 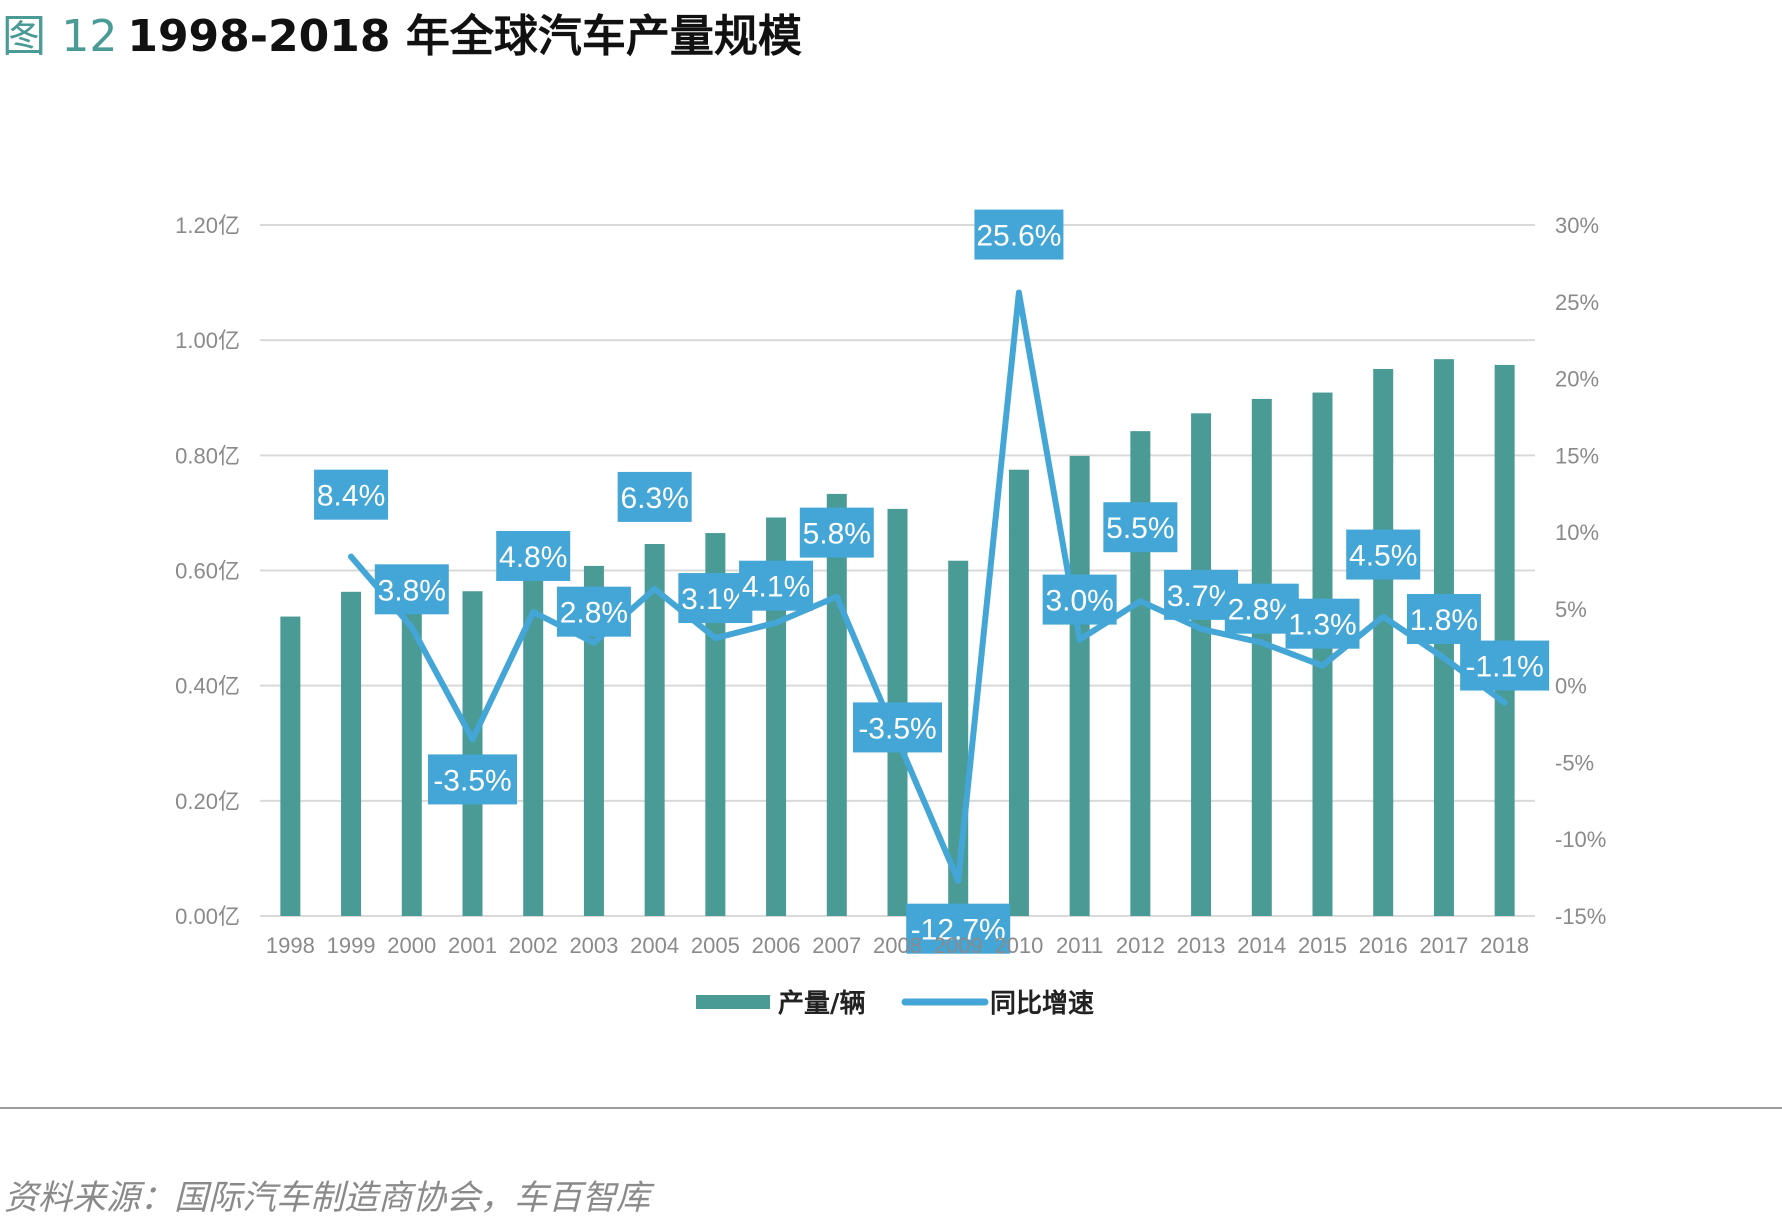 What do you see at coordinates (24, 36) in the screenshot?
I see `figure-label: 图` at bounding box center [24, 36].